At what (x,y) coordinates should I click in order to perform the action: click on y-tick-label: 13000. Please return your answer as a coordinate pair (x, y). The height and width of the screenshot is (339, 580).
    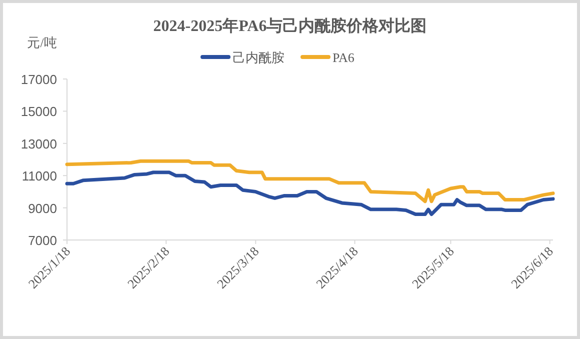
    Looking at the image, I should click on (38, 144).